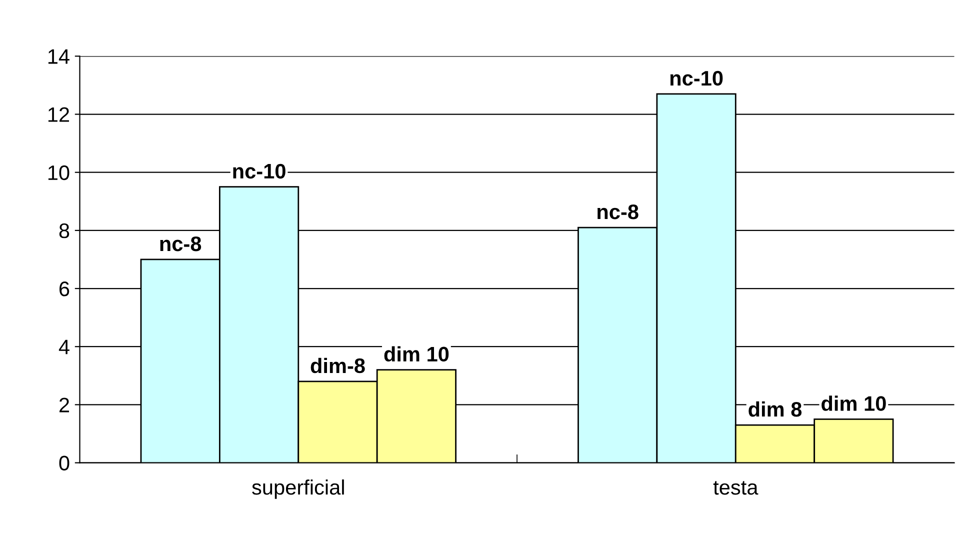  What do you see at coordinates (64, 230) in the screenshot?
I see `y-tick-label: 8` at bounding box center [64, 230].